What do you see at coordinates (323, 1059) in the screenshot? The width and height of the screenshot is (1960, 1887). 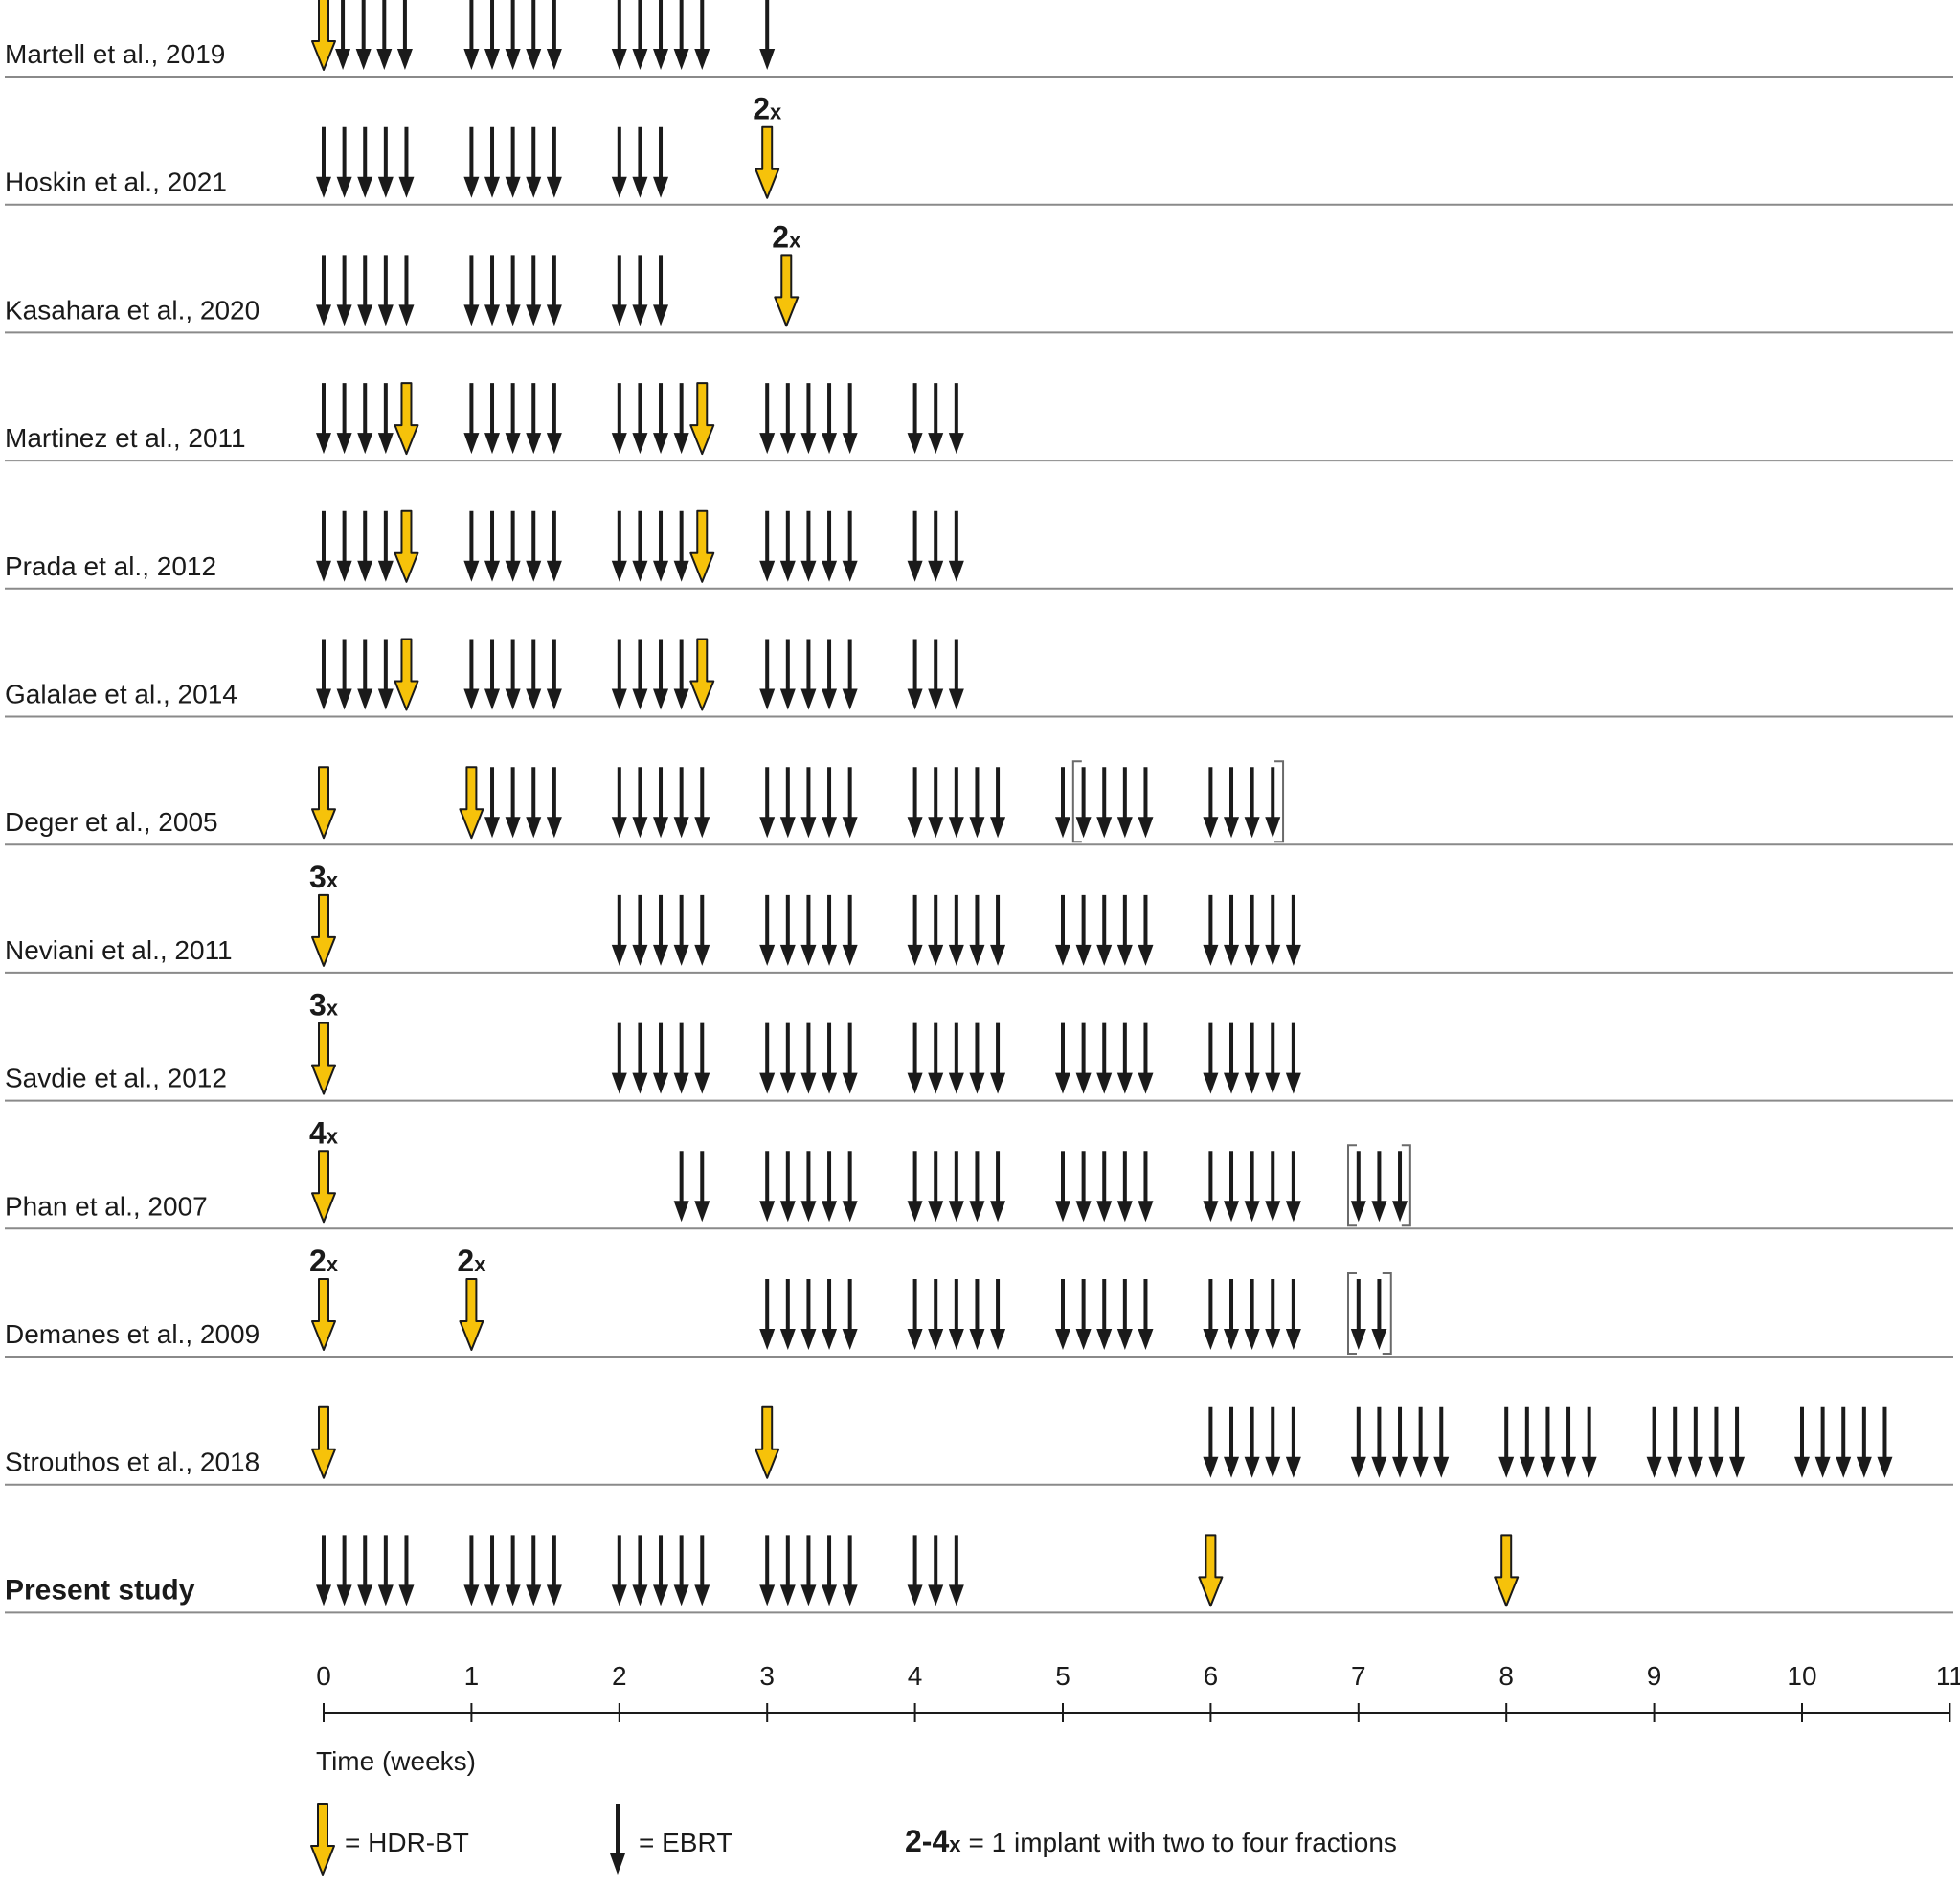 I see `hdr-arrow-icon` at bounding box center [323, 1059].